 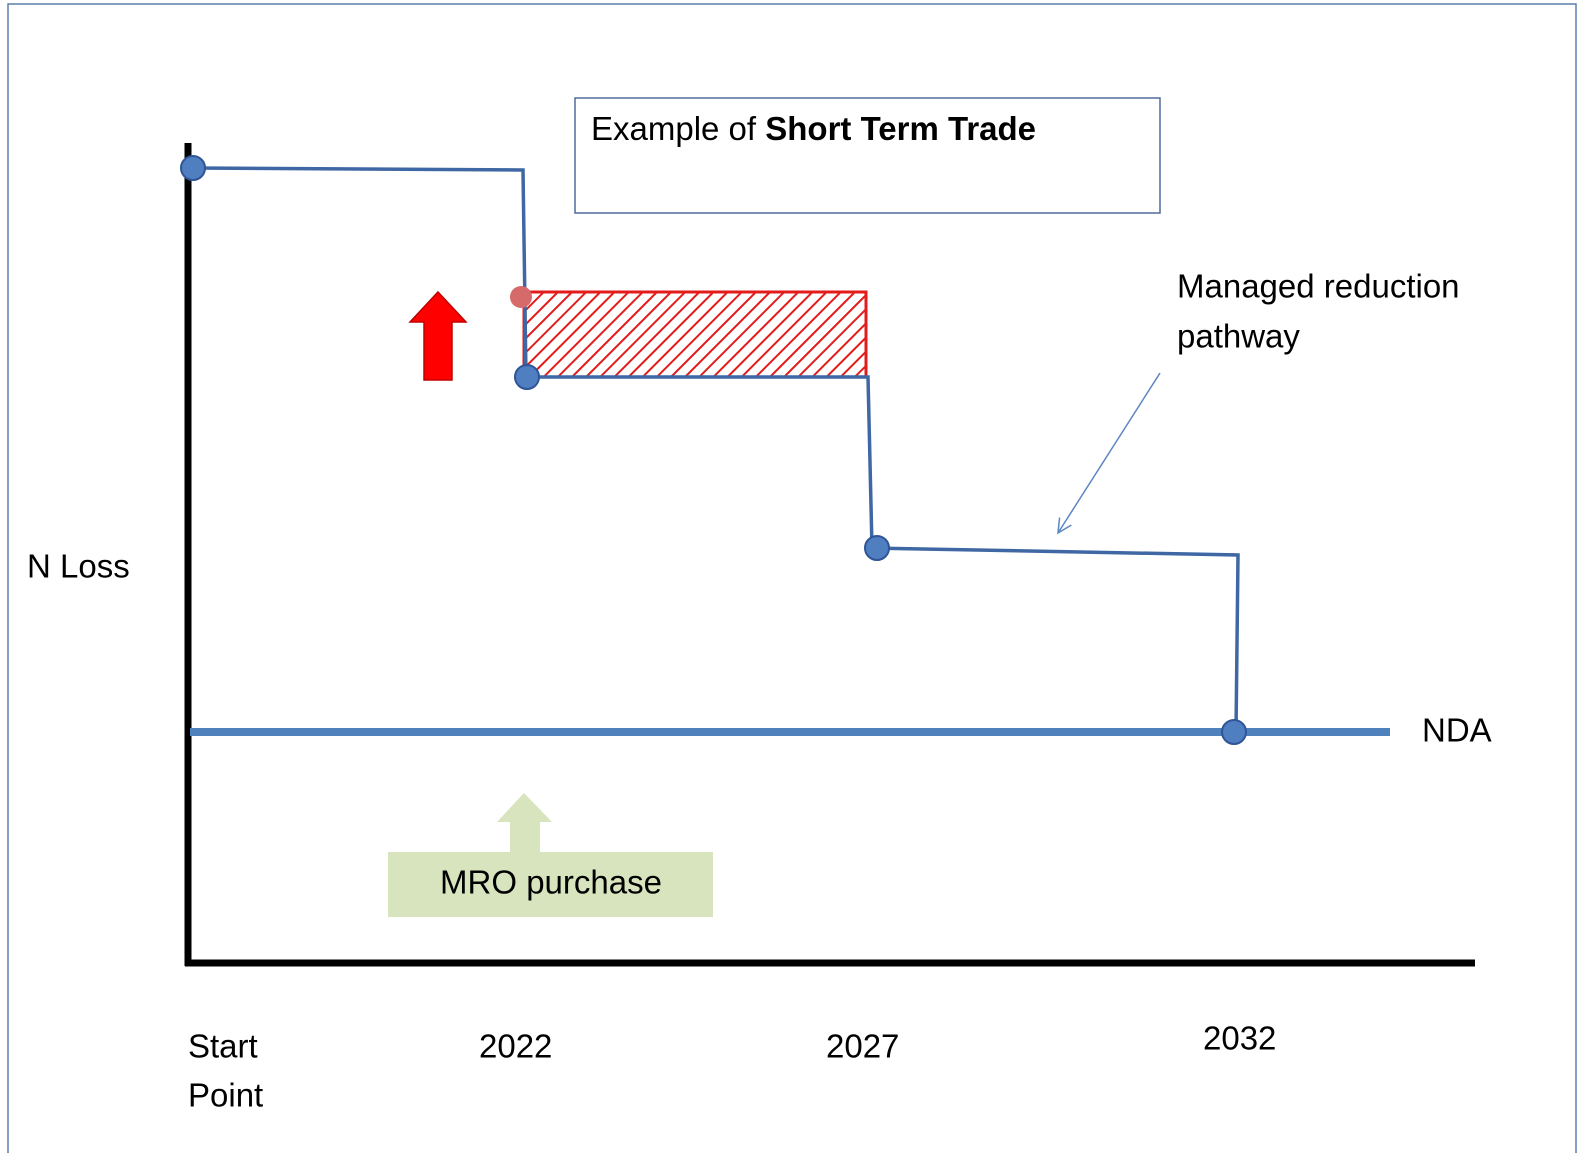 I want to click on year-label: 2027, so click(x=862, y=1046).